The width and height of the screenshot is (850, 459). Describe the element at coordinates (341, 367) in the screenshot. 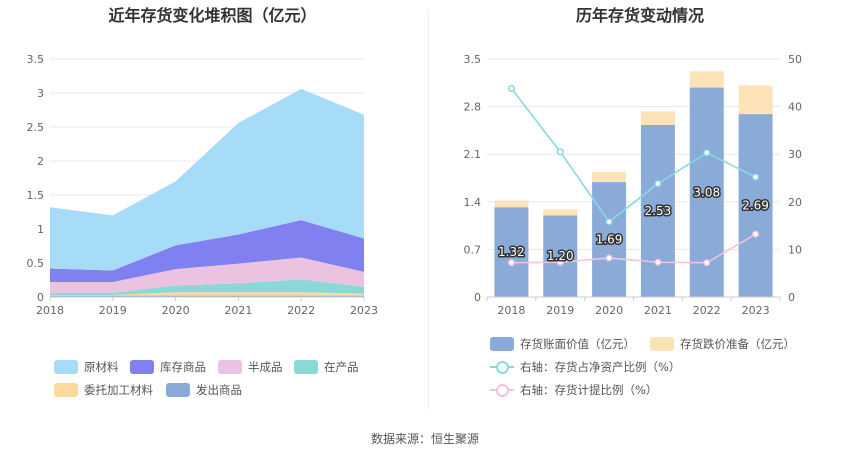

I see `legend-label: 在产品` at that location.